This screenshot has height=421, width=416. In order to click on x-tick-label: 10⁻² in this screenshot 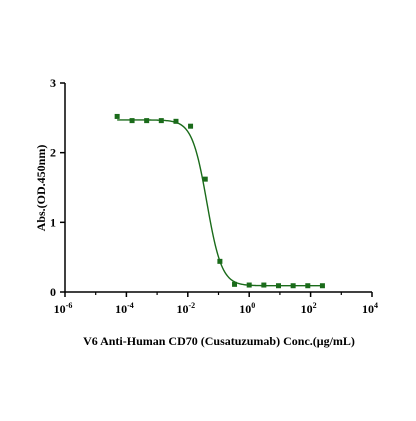, I will do `click(185, 308)`.